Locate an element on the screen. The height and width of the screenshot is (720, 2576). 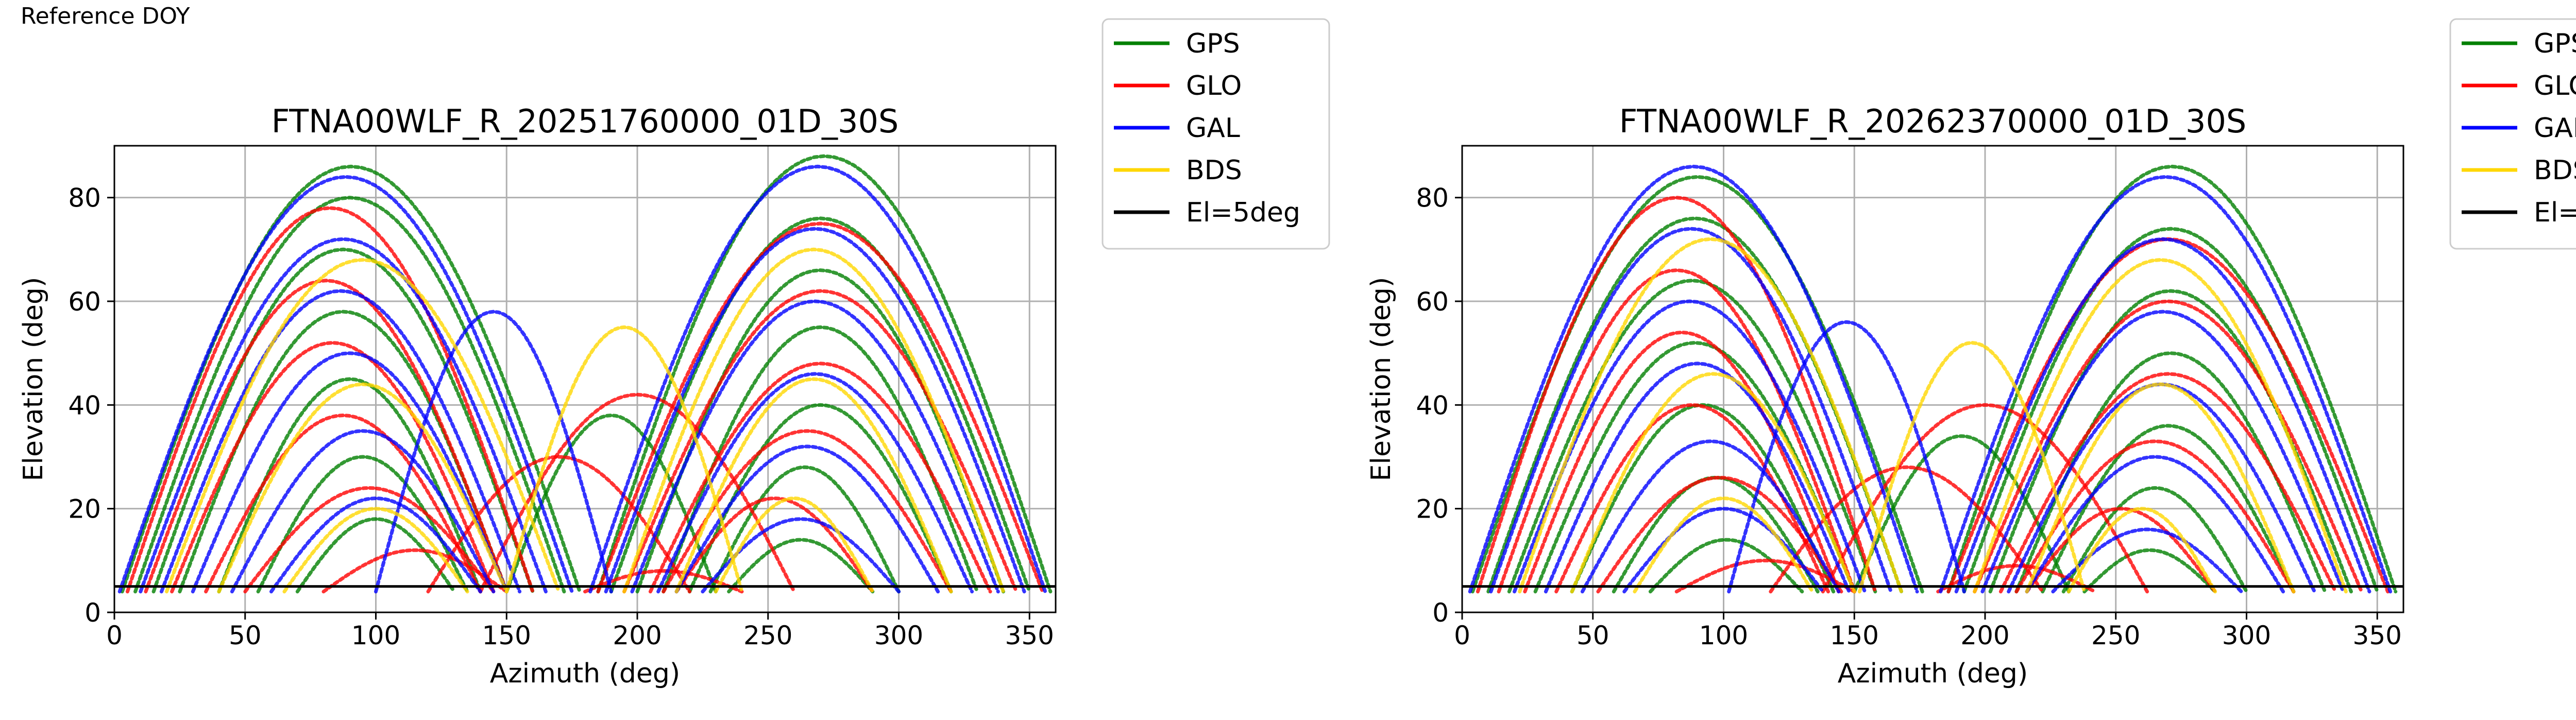
figure-note: Reference DOY is located at coordinates (105, 16).